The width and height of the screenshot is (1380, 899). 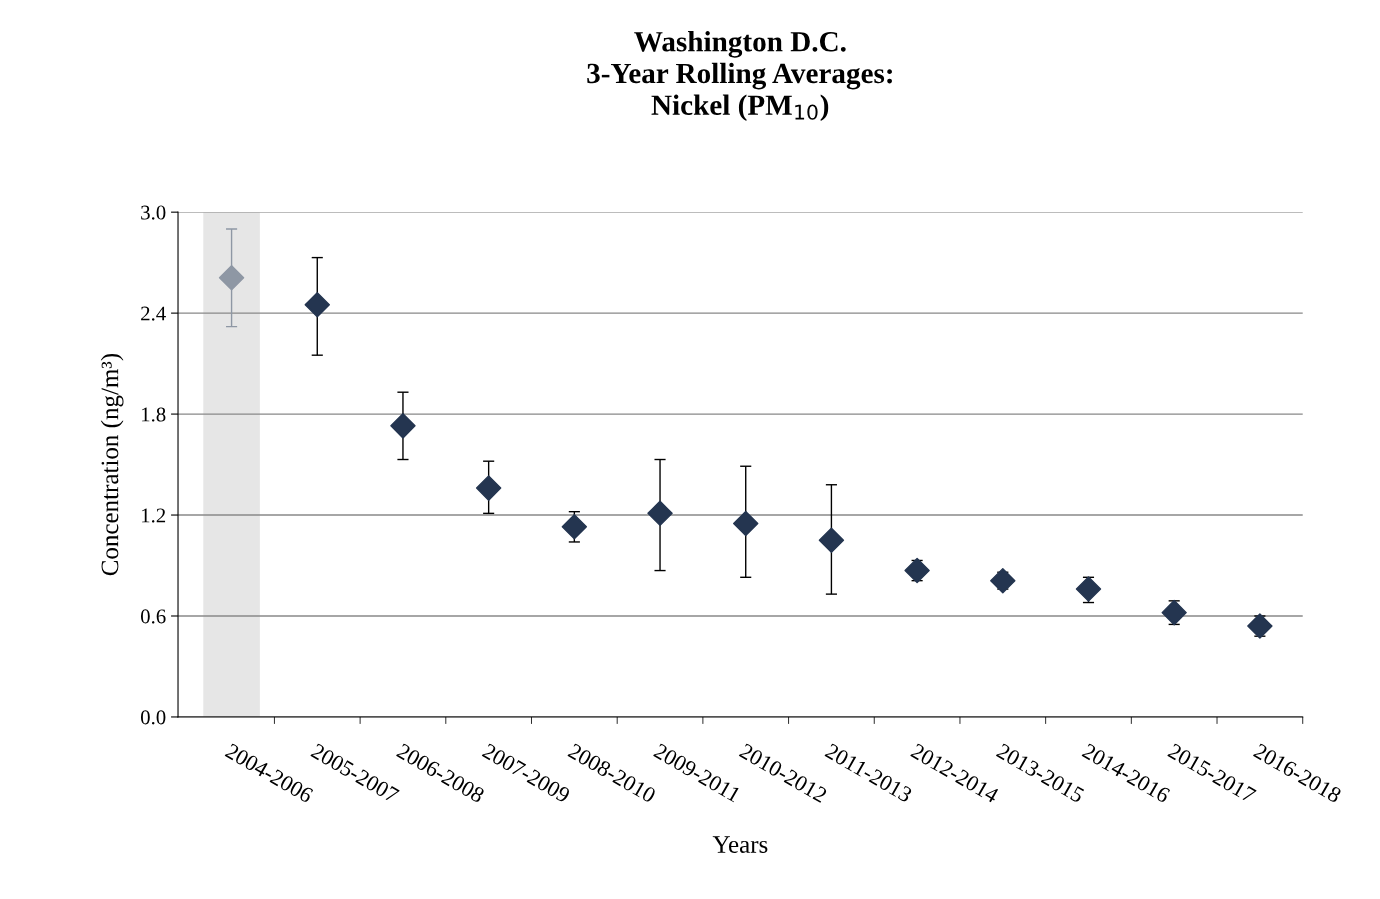 I want to click on y-tick-label: 0.6, so click(x=153, y=616).